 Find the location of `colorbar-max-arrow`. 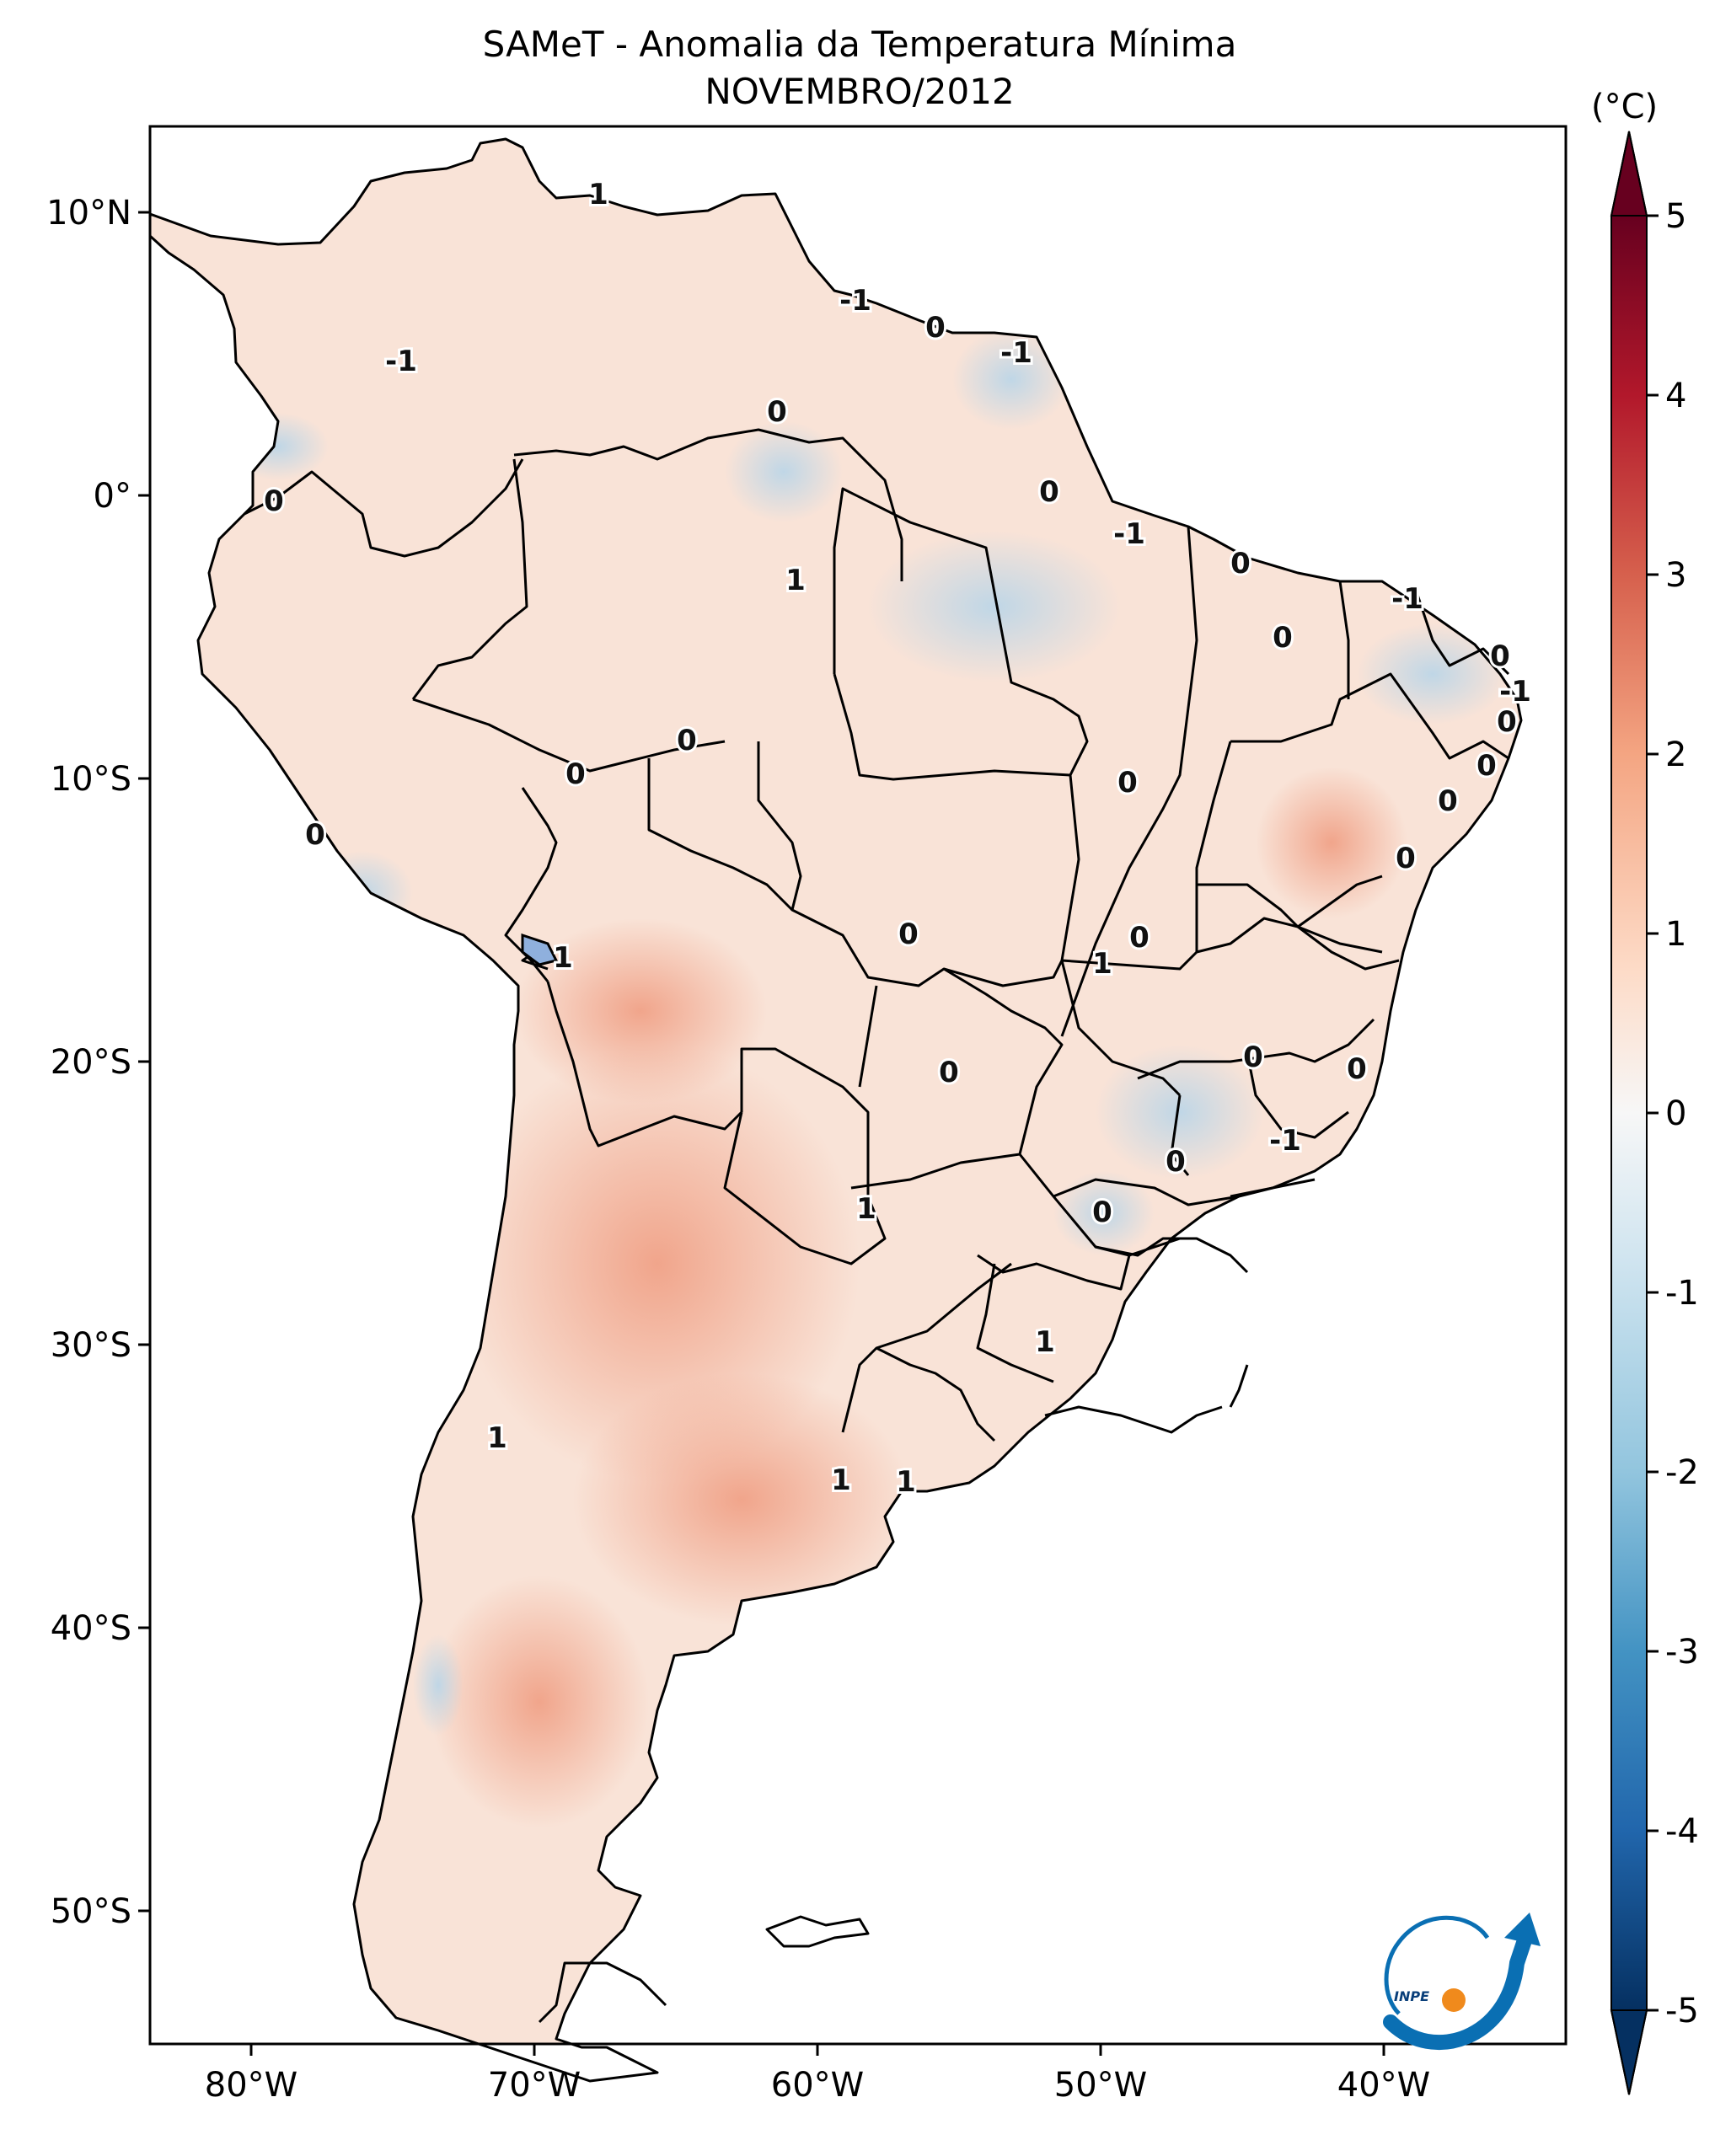

colorbar-max-arrow is located at coordinates (1629, 174).